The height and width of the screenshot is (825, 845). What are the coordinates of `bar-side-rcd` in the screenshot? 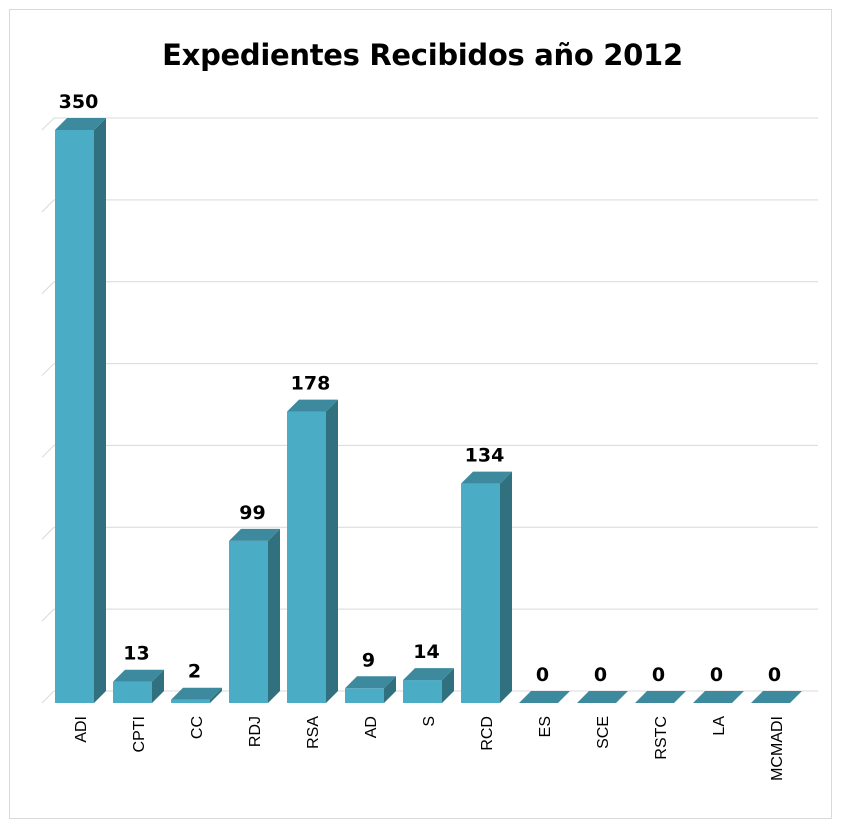 It's located at (506, 587).